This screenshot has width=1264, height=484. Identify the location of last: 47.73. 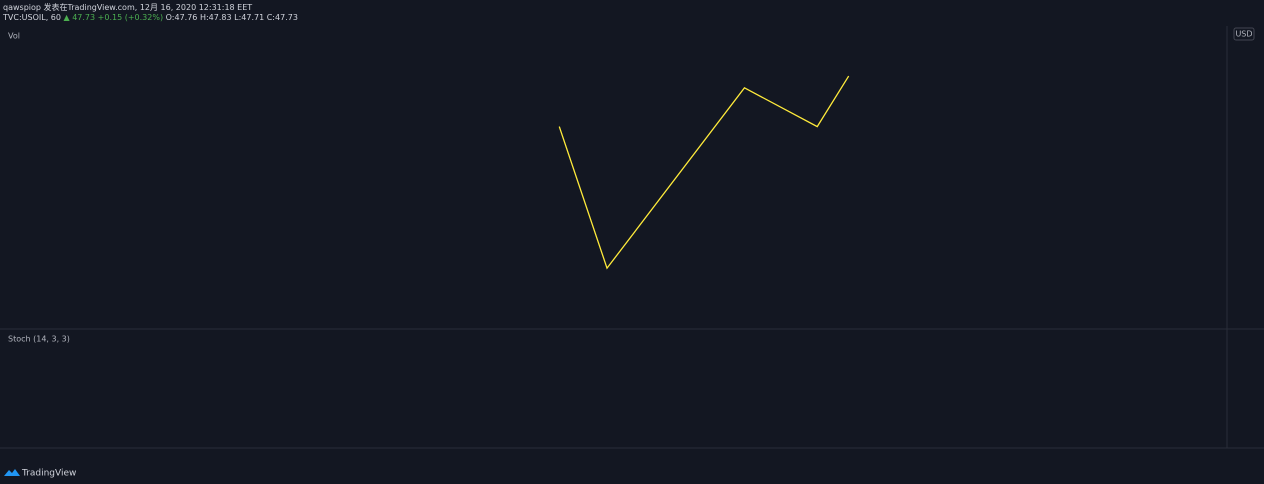
(84, 17).